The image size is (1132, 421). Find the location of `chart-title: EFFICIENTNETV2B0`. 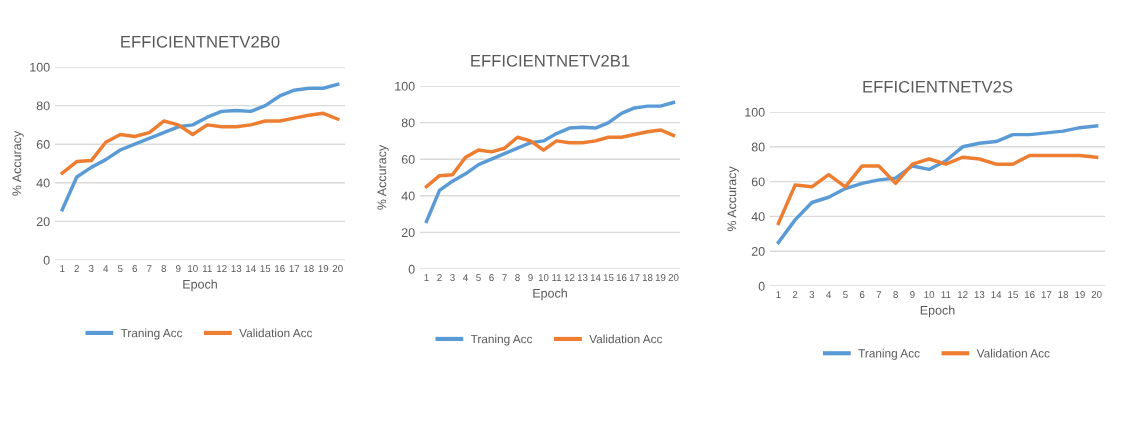

chart-title: EFFICIENTNETV2B0 is located at coordinates (200, 41).